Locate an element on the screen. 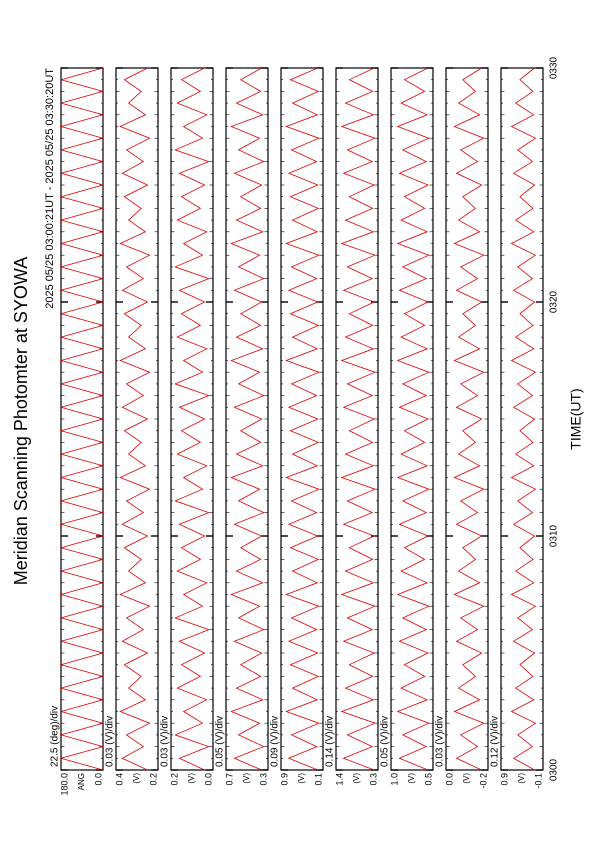 The image size is (595, 842). x-tick-label: 0320 is located at coordinates (554, 301).